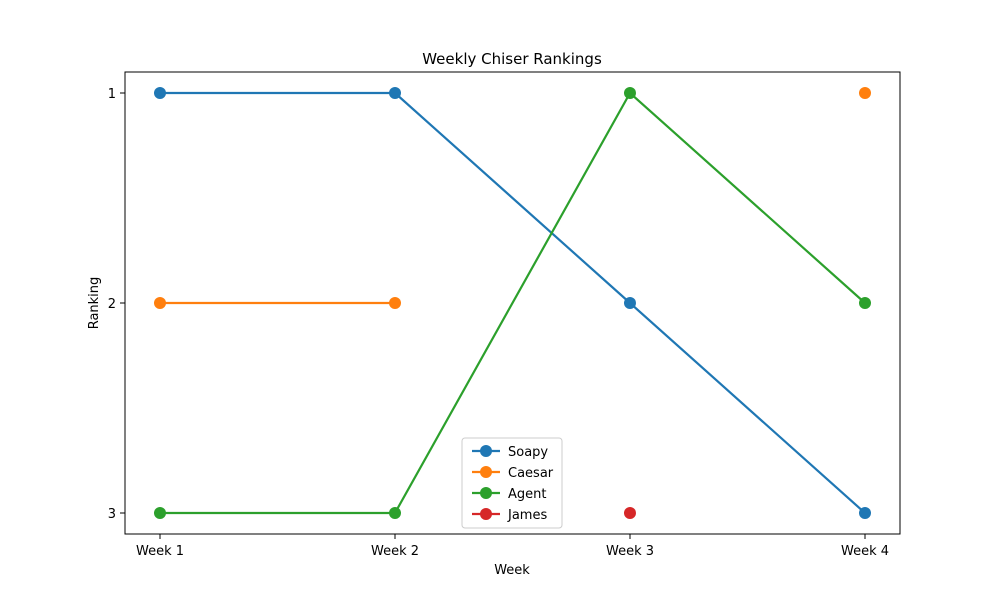 The image size is (1000, 604). I want to click on legend-entry-soapy: Soapy, so click(510, 452).